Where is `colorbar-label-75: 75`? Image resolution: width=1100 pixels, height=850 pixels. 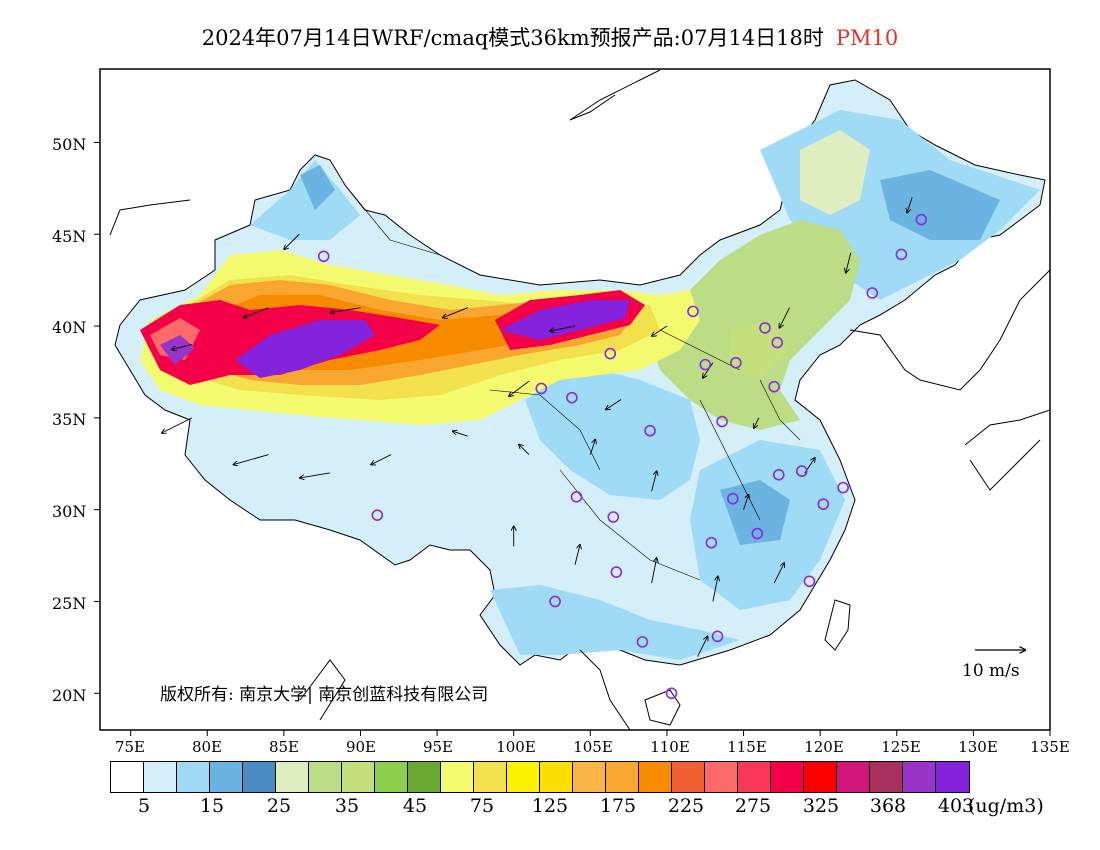 colorbar-label-75: 75 is located at coordinates (482, 806).